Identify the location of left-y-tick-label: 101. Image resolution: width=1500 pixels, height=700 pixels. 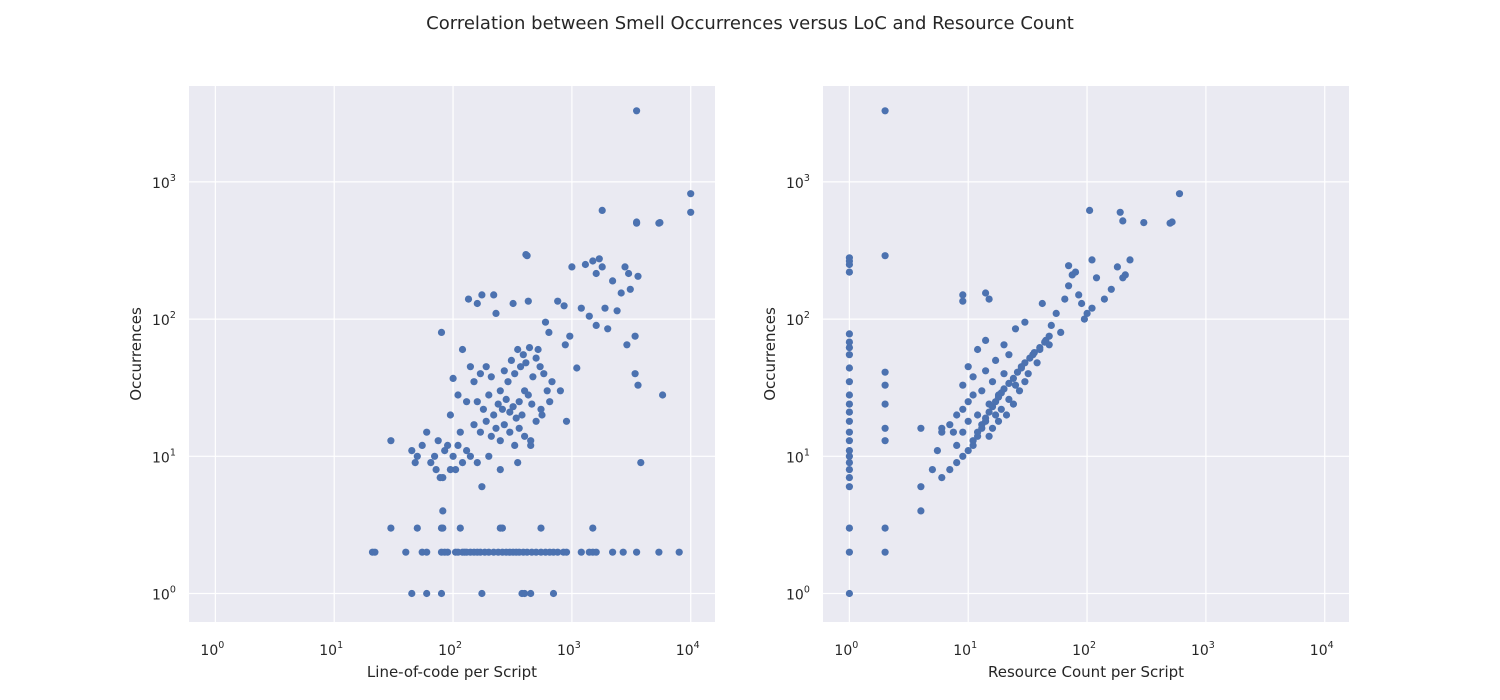
(164, 456).